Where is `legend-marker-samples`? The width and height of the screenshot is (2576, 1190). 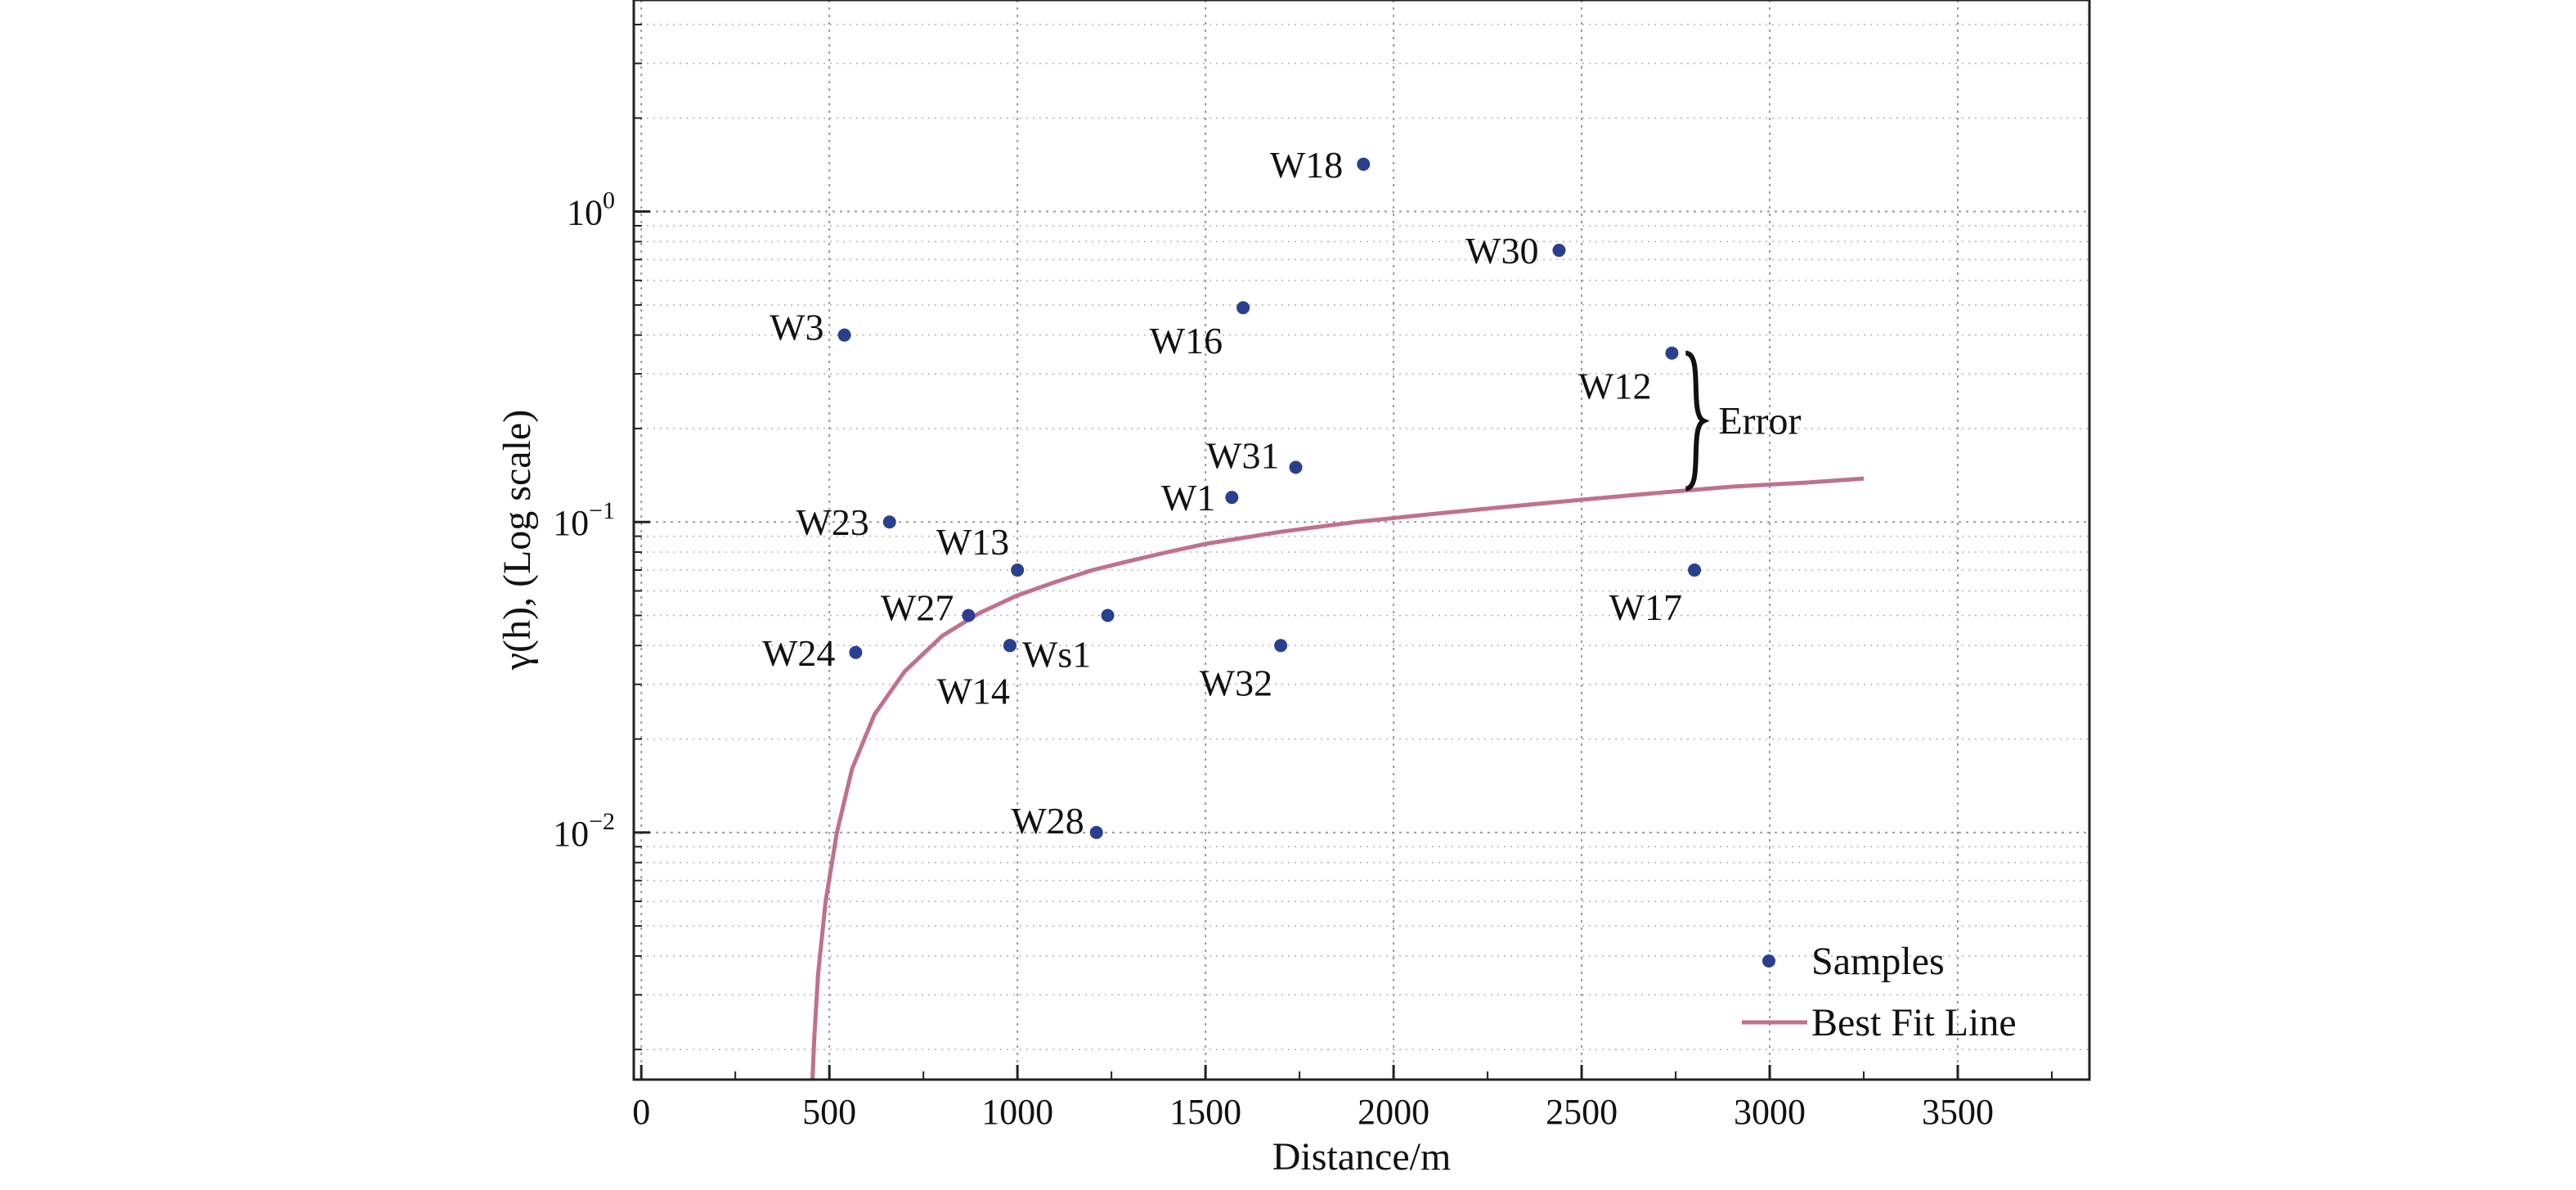 legend-marker-samples is located at coordinates (1768, 961).